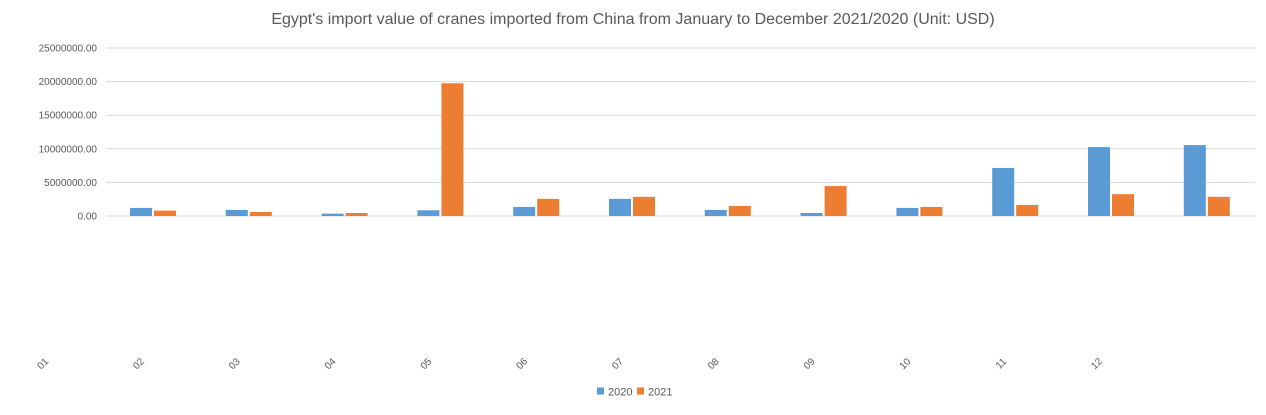  I want to click on y-tick-label: 5000000.00, so click(70, 183).